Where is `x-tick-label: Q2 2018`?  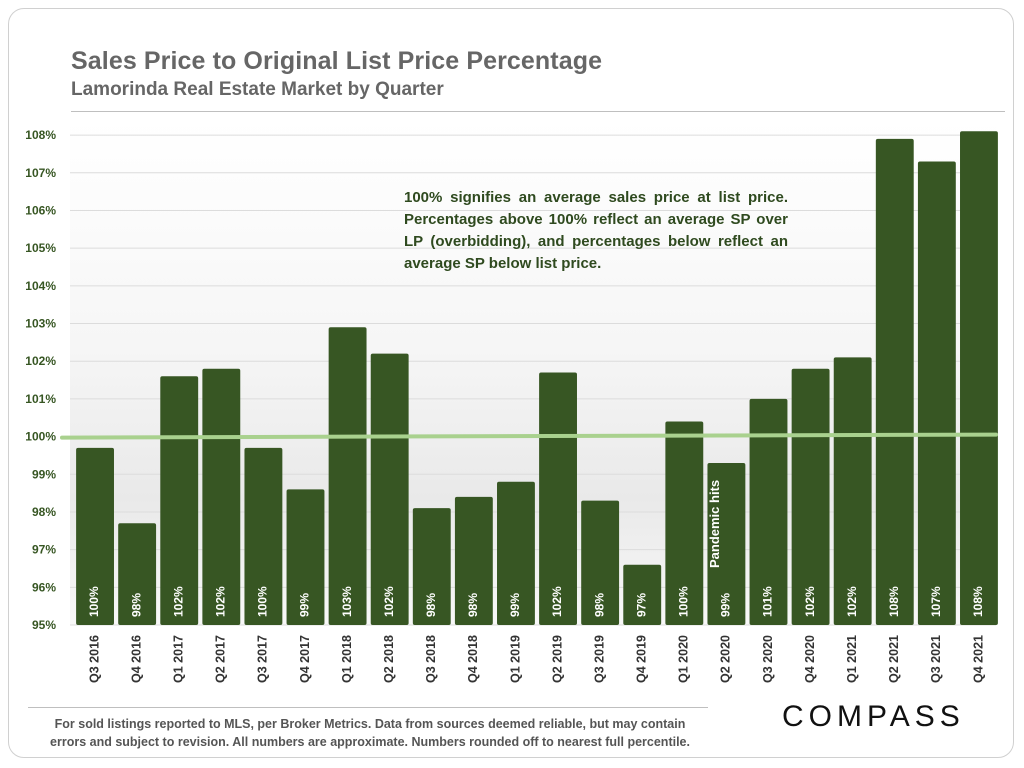
x-tick-label: Q2 2018 is located at coordinates (389, 659).